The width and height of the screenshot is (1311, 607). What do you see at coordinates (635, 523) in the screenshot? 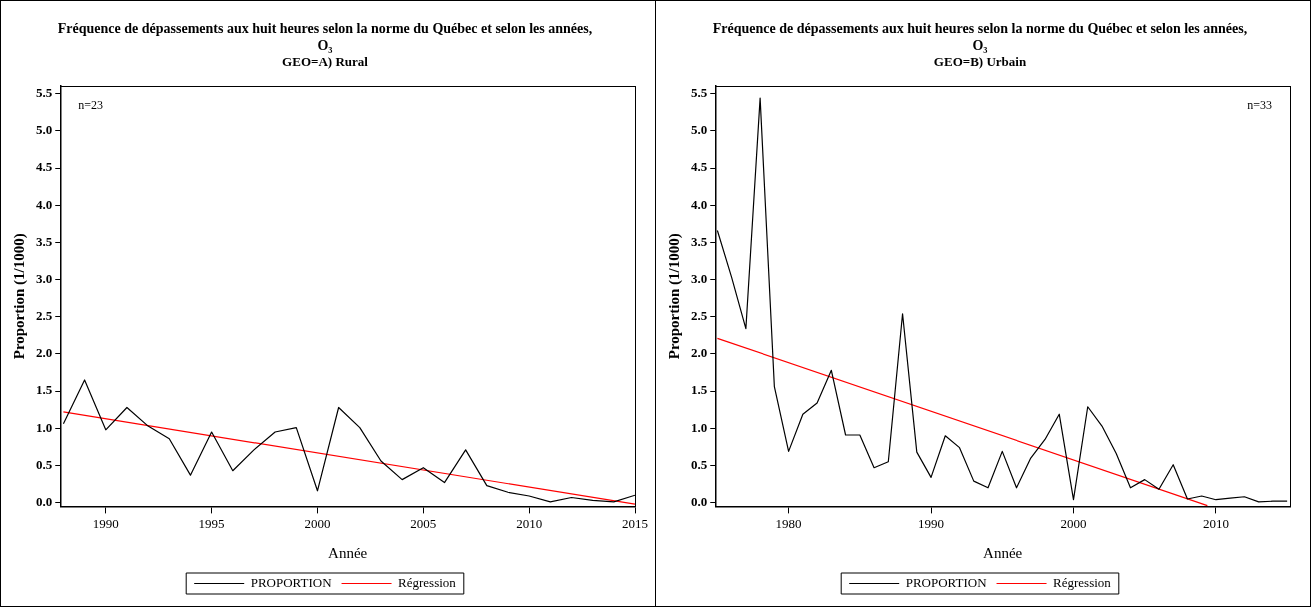
I see `x-tick-label: 2015` at bounding box center [635, 523].